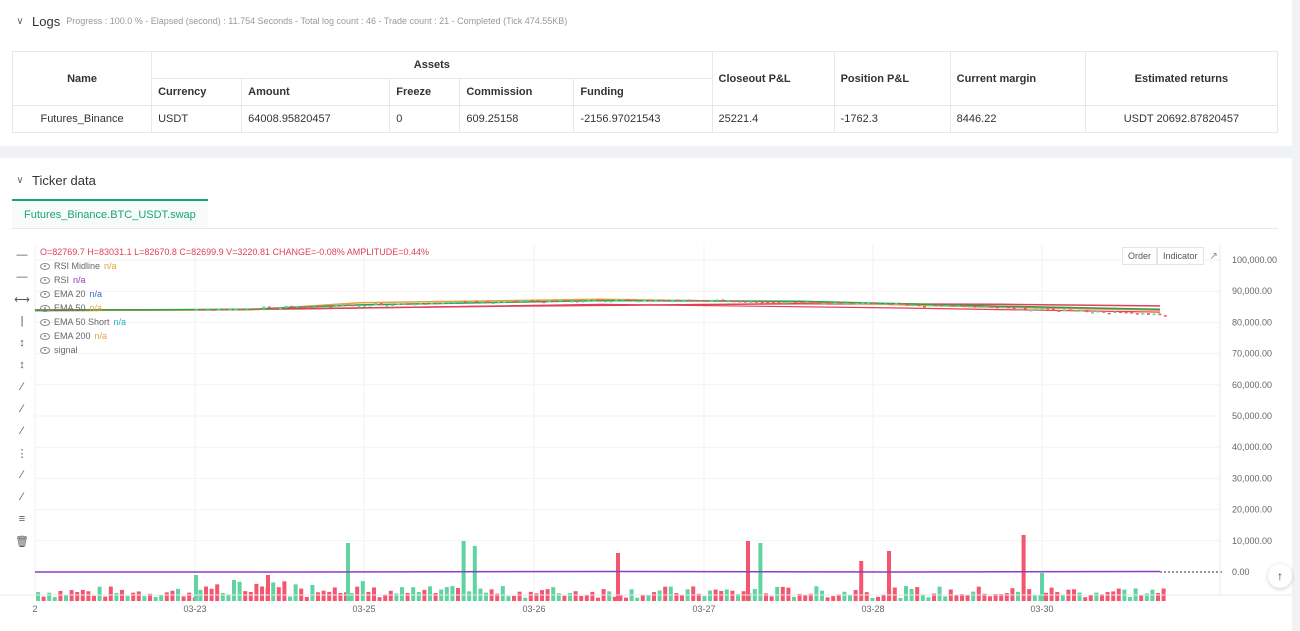 The image size is (1300, 631). I want to click on scroll-to-top-button: ↑, so click(1280, 576).